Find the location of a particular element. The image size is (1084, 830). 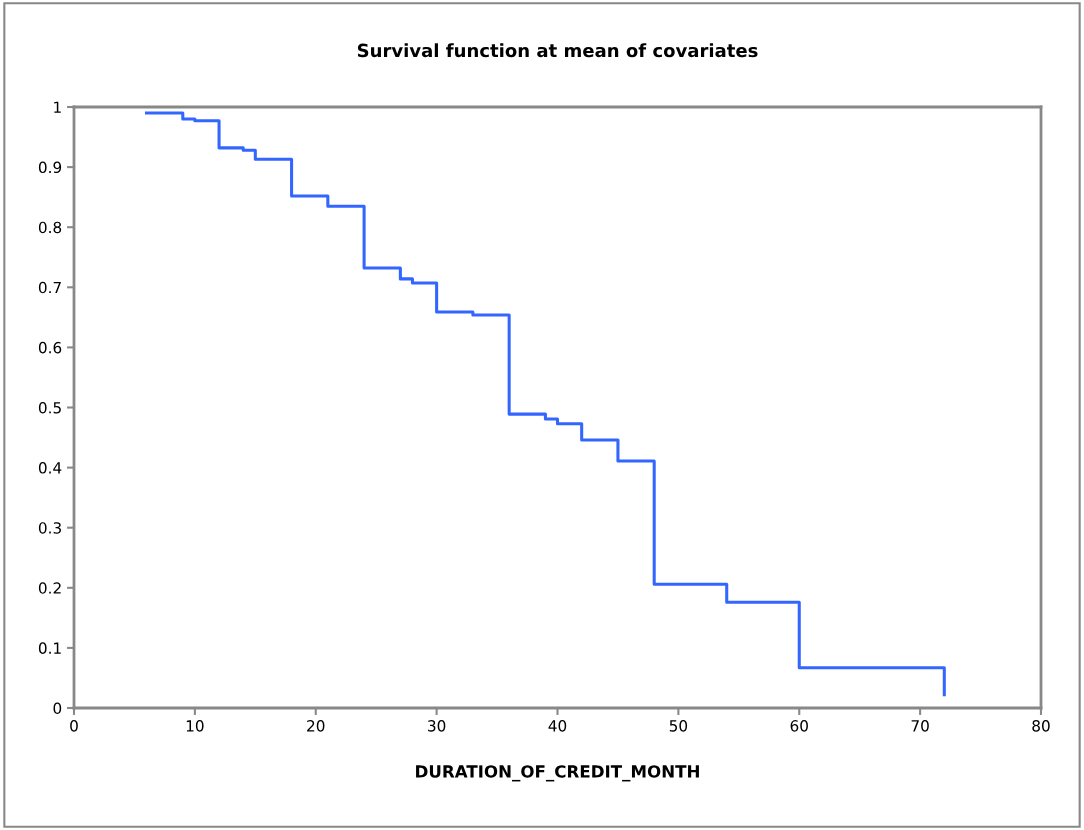

x-tick-label: 40 is located at coordinates (557, 726).